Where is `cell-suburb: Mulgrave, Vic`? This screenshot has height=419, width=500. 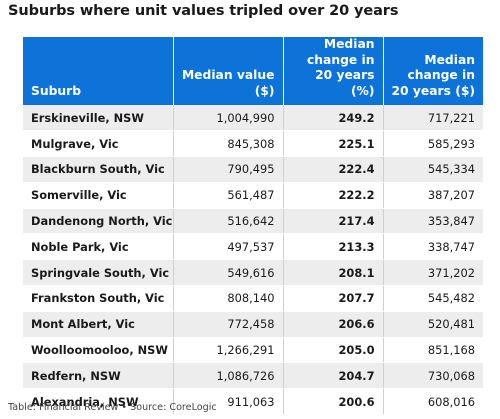
cell-suburb: Mulgrave, Vic is located at coordinates (98, 144).